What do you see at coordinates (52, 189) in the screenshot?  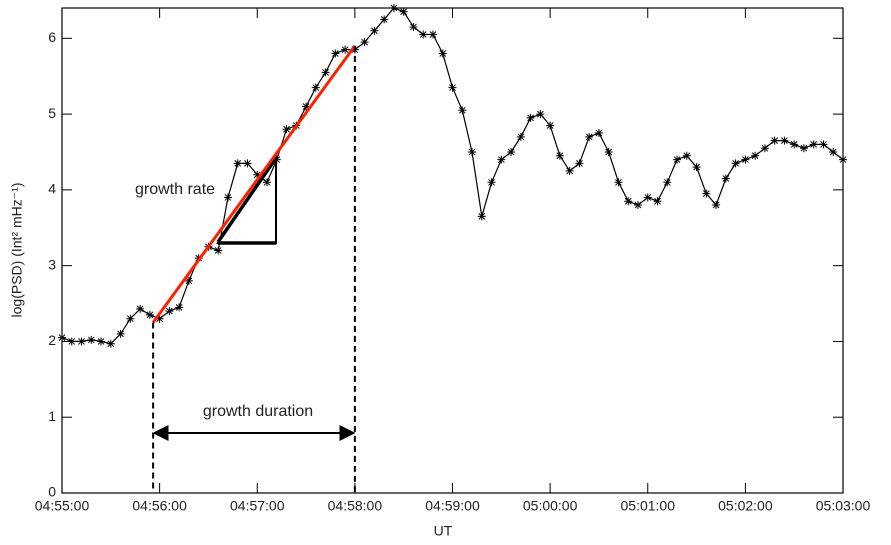 I see `y-tick-label: 4` at bounding box center [52, 189].